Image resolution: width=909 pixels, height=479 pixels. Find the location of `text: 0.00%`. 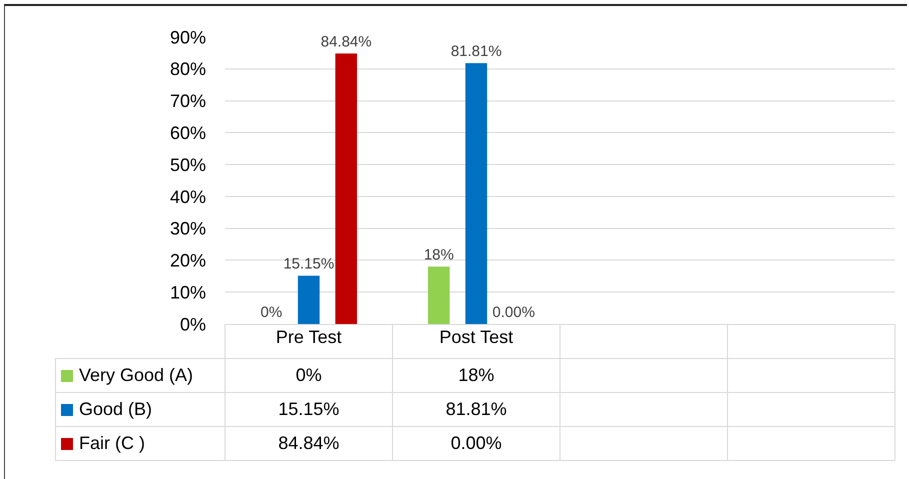

text: 0.00% is located at coordinates (513, 312).